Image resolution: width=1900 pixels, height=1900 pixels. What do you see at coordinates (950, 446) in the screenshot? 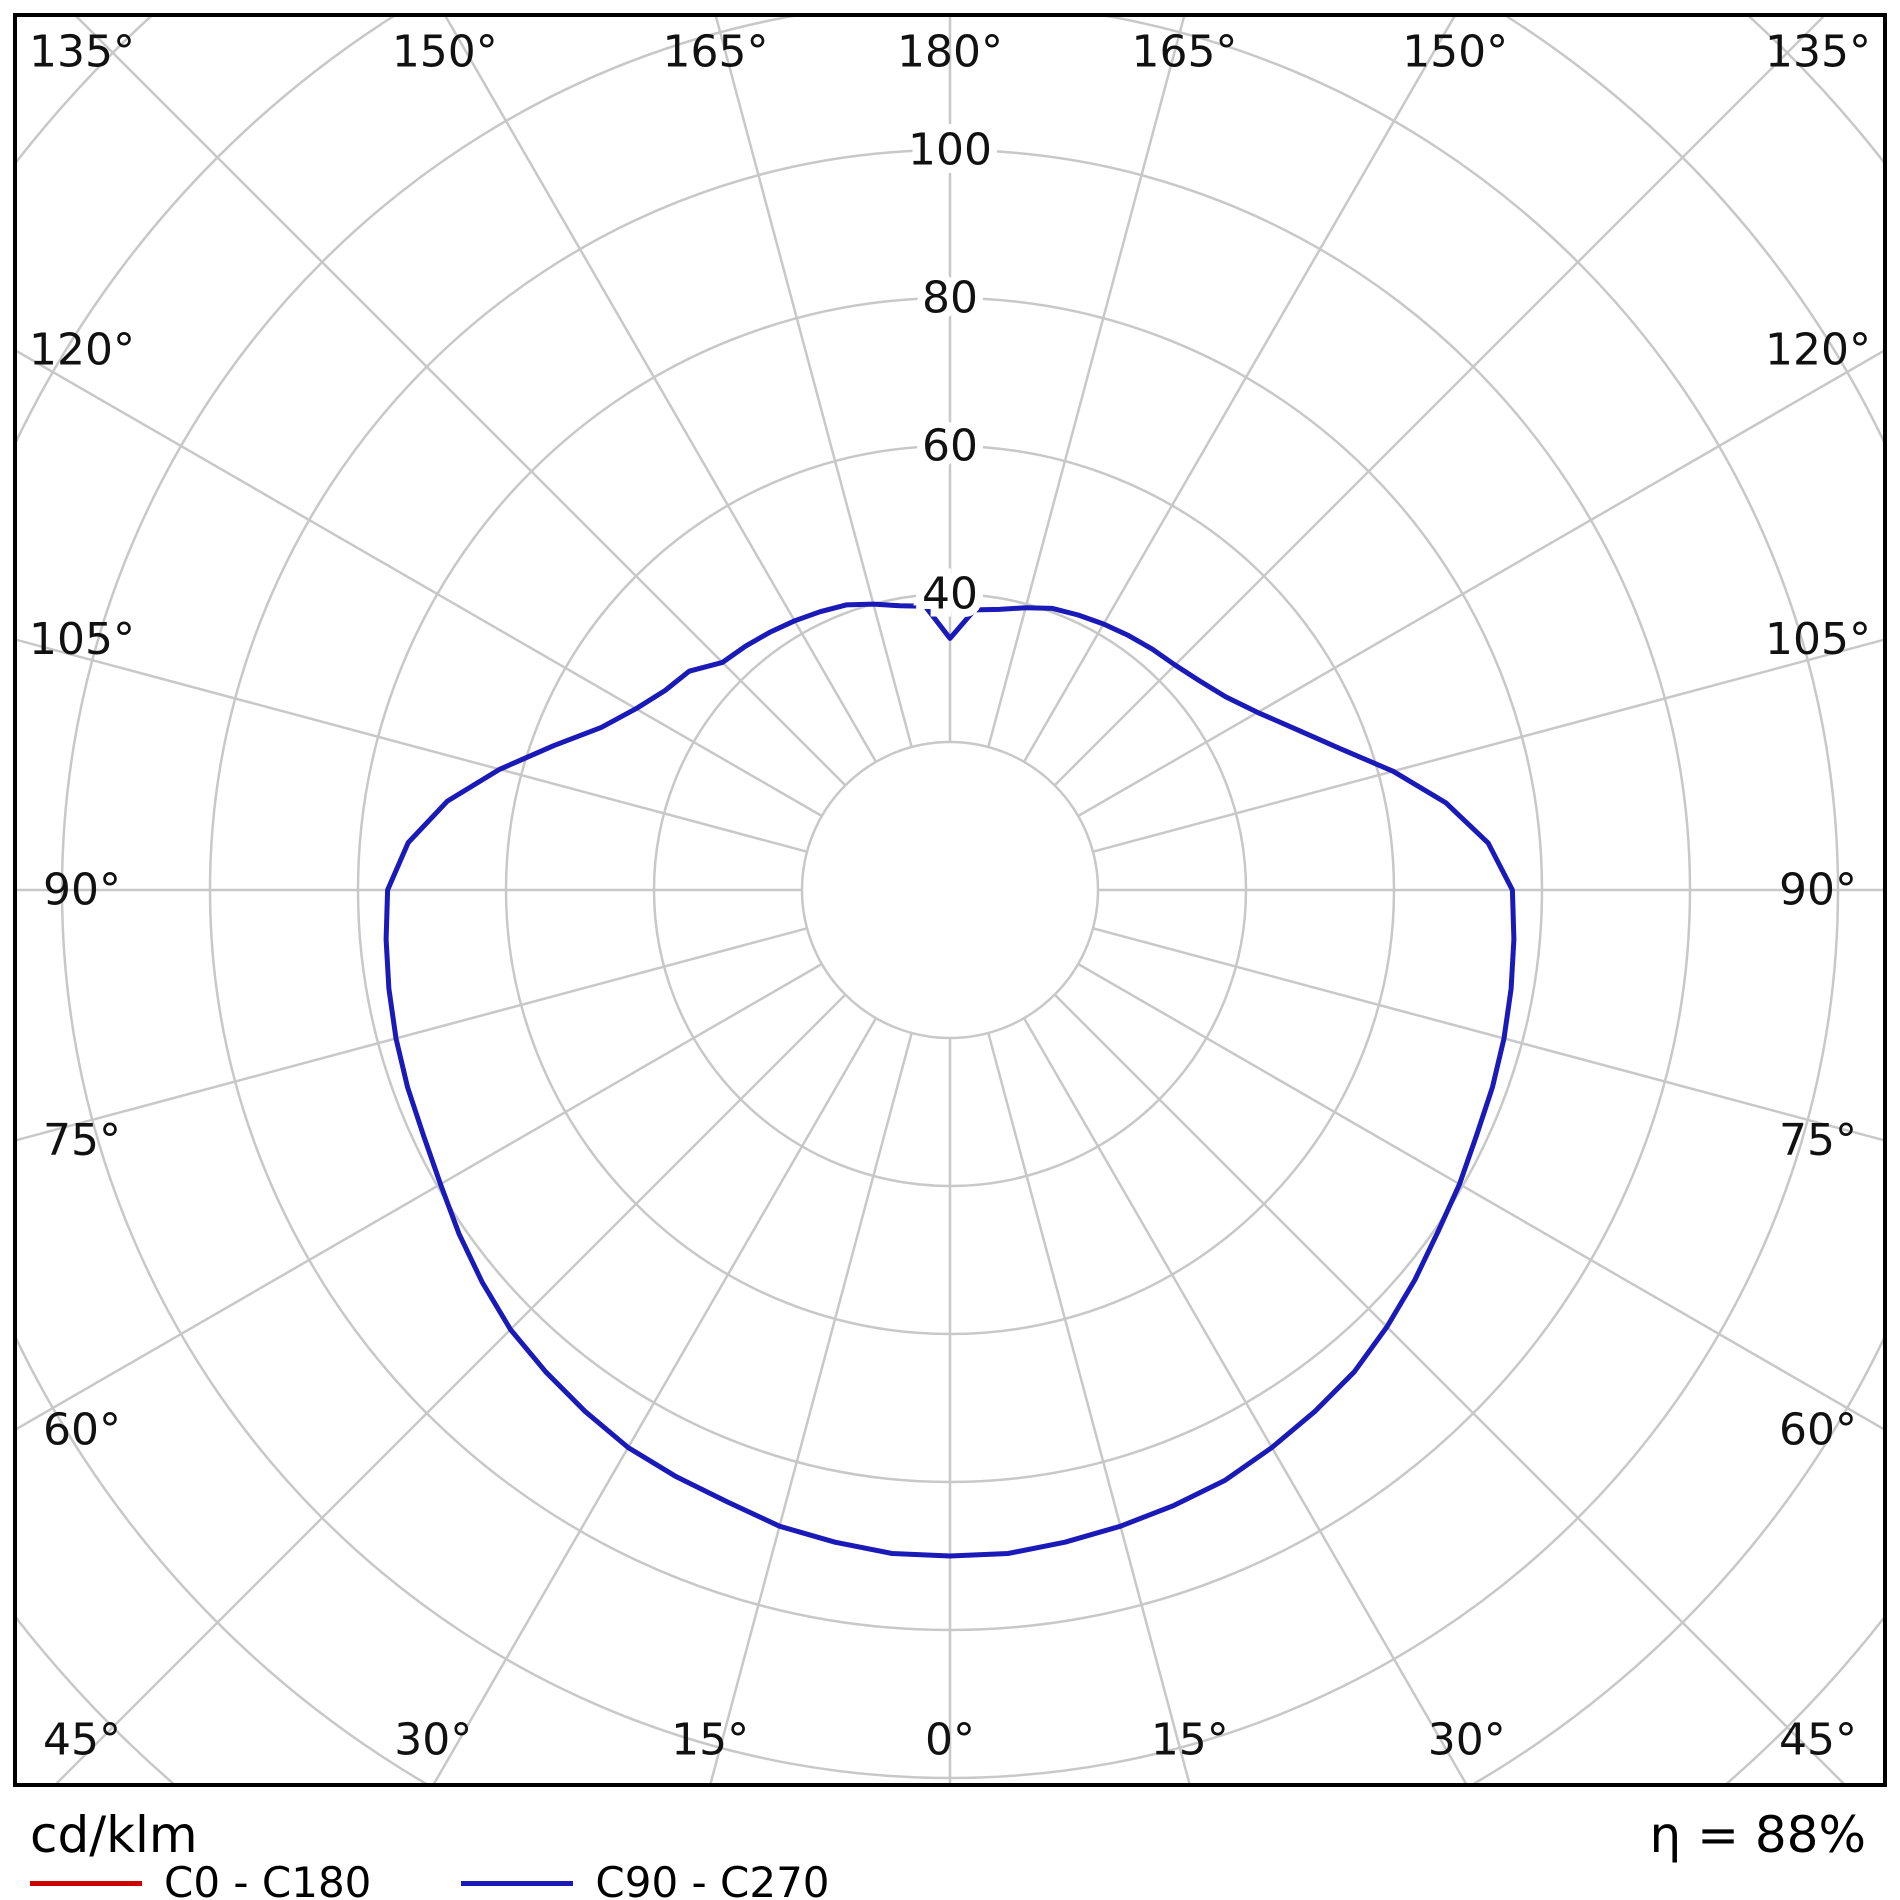
I see `ring-value-label: 60` at bounding box center [950, 446].